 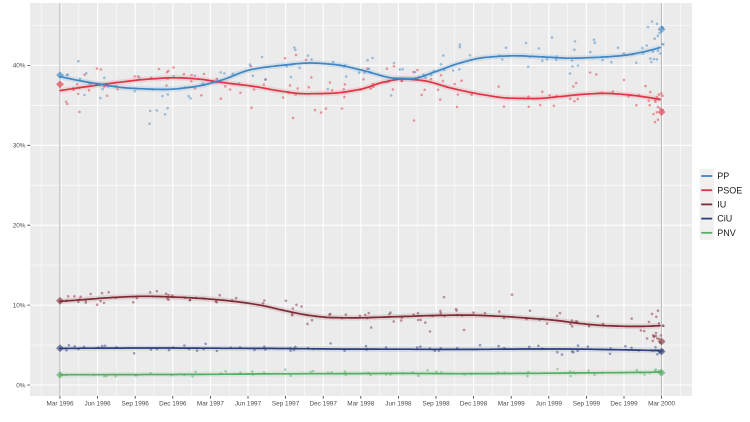 I want to click on svg-text: Mar 1996, so click(x=60, y=404).